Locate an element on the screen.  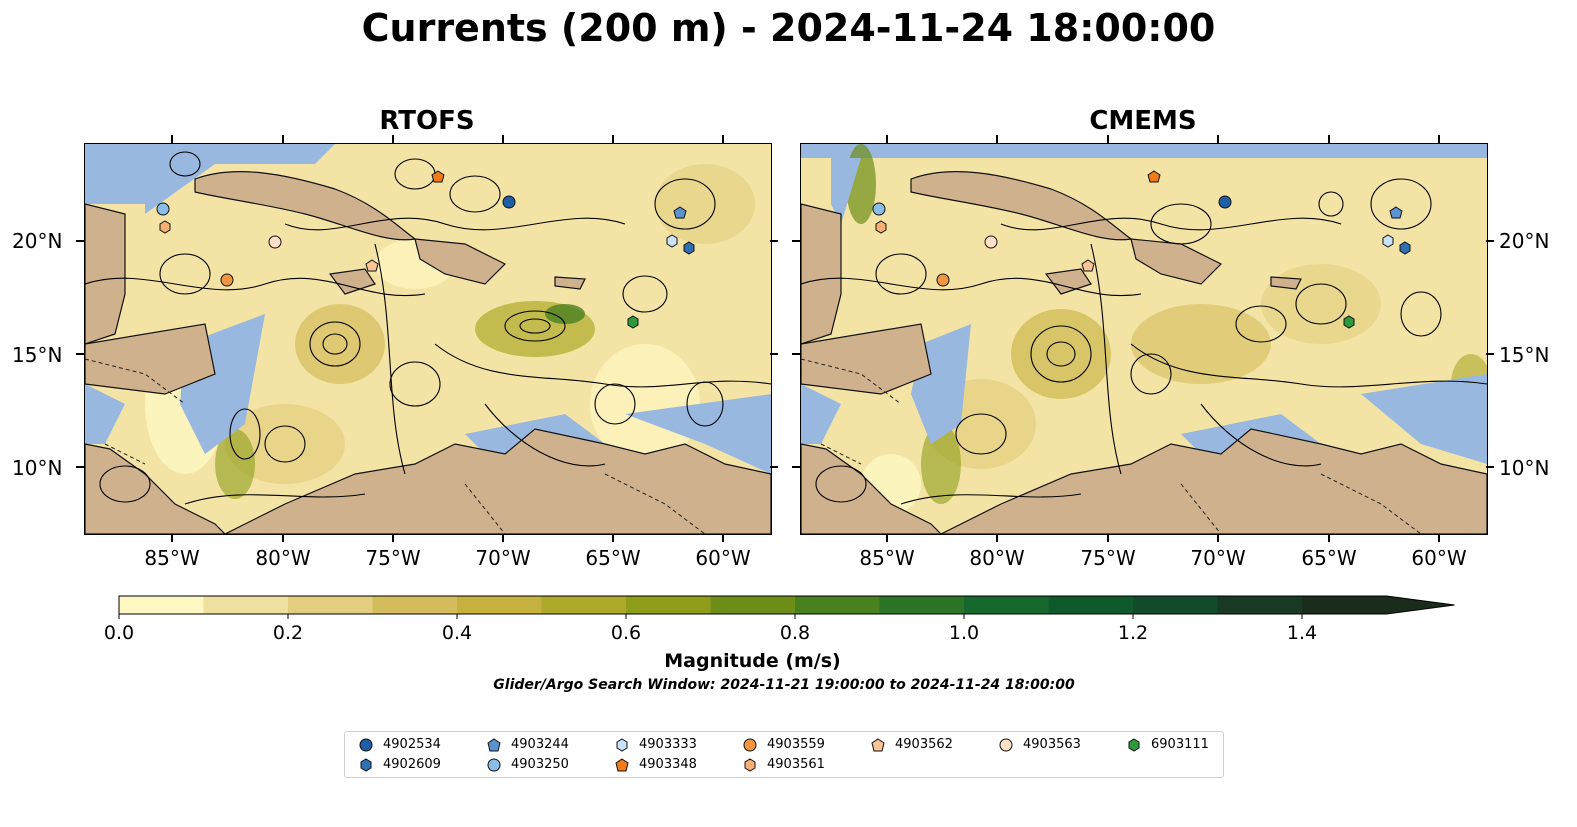
lon-label-65w-left: 65°W is located at coordinates (613, 558).